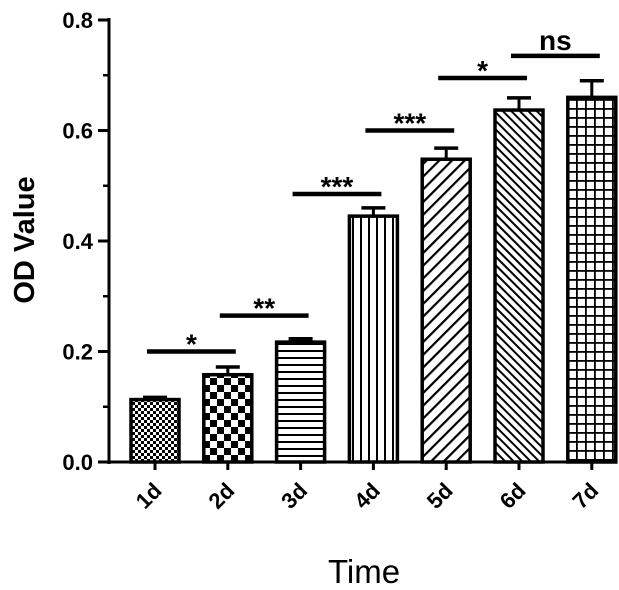 This screenshot has height=590, width=619. Describe the element at coordinates (585, 496) in the screenshot. I see `x-tick-label-7d: 7d` at that location.